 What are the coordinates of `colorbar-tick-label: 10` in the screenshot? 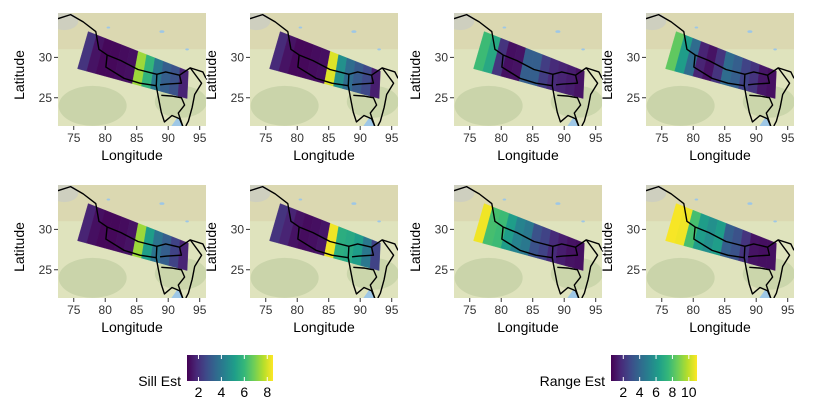 It's located at (689, 392).